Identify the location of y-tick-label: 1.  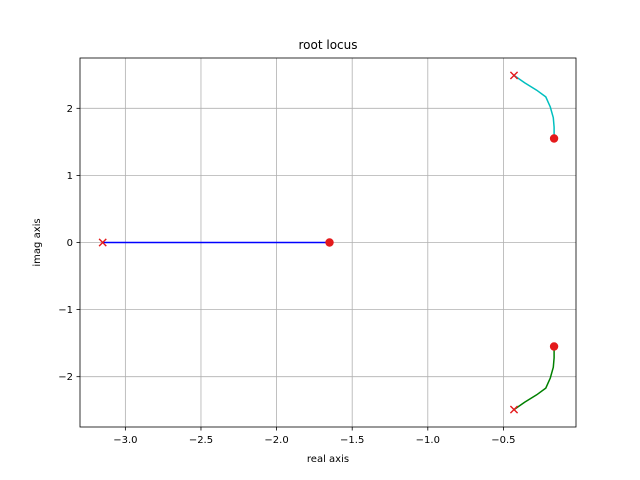
(70, 176).